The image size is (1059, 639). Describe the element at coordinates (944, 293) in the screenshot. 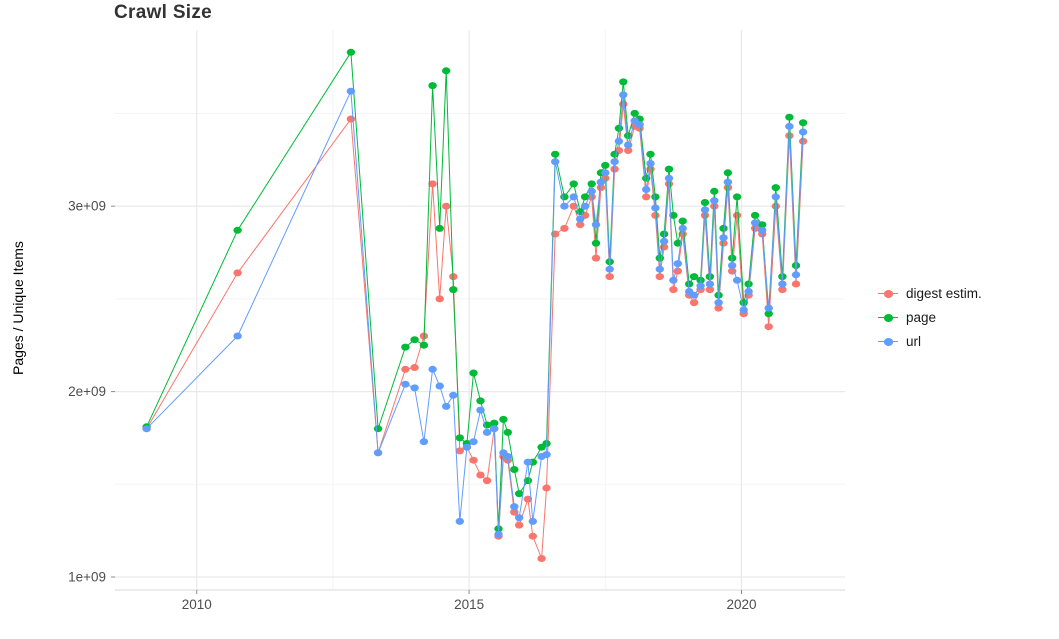

I see `legend-label-digest-estim: digest estim.` at that location.